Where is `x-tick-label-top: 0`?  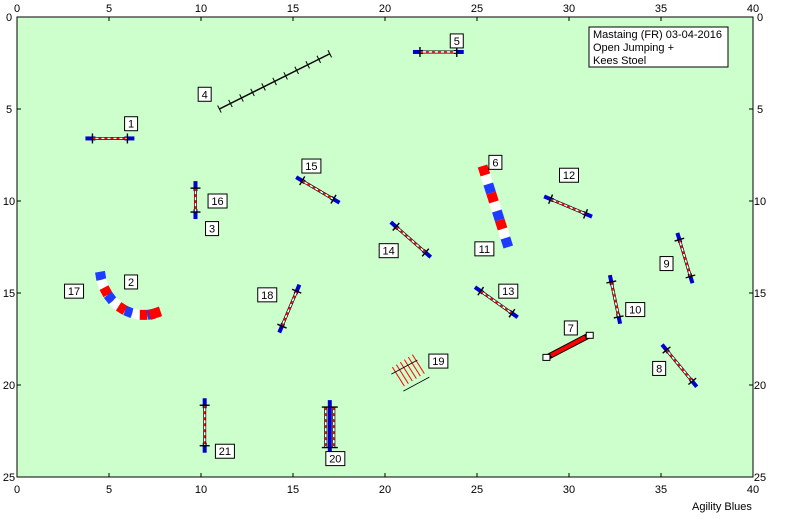
x-tick-label-top: 0 is located at coordinates (17, 9).